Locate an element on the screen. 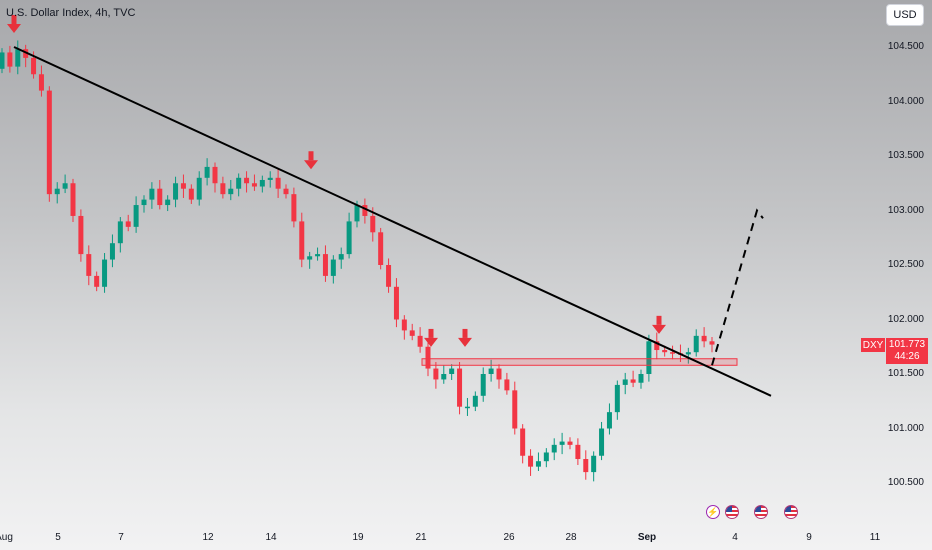 This screenshot has width=932, height=550. time-tick-label: 4 is located at coordinates (735, 537).